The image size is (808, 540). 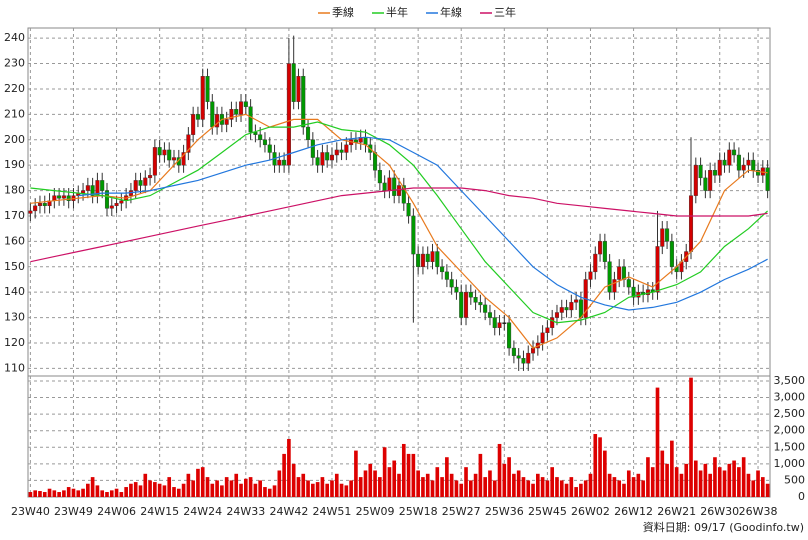 I want to click on y-tick-label: 150, so click(x=14, y=266).